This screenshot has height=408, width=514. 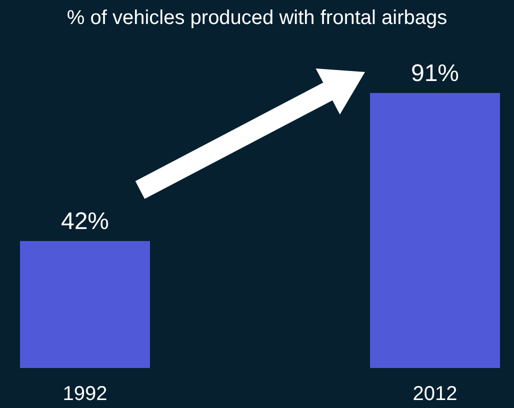 I want to click on x-tick-label: 1992, so click(x=85, y=394).